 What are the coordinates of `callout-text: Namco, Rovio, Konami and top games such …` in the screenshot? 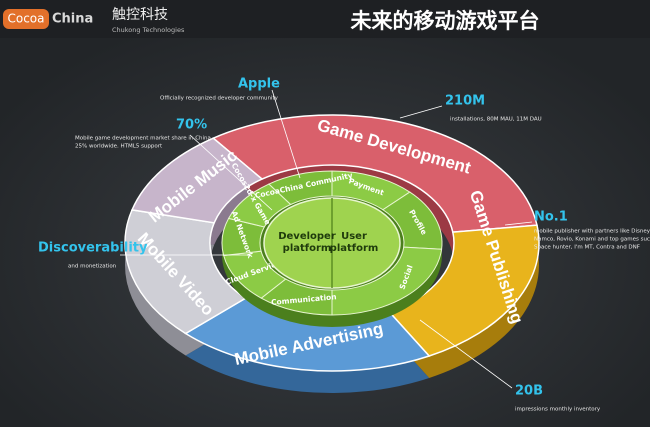 It's located at (592, 240).